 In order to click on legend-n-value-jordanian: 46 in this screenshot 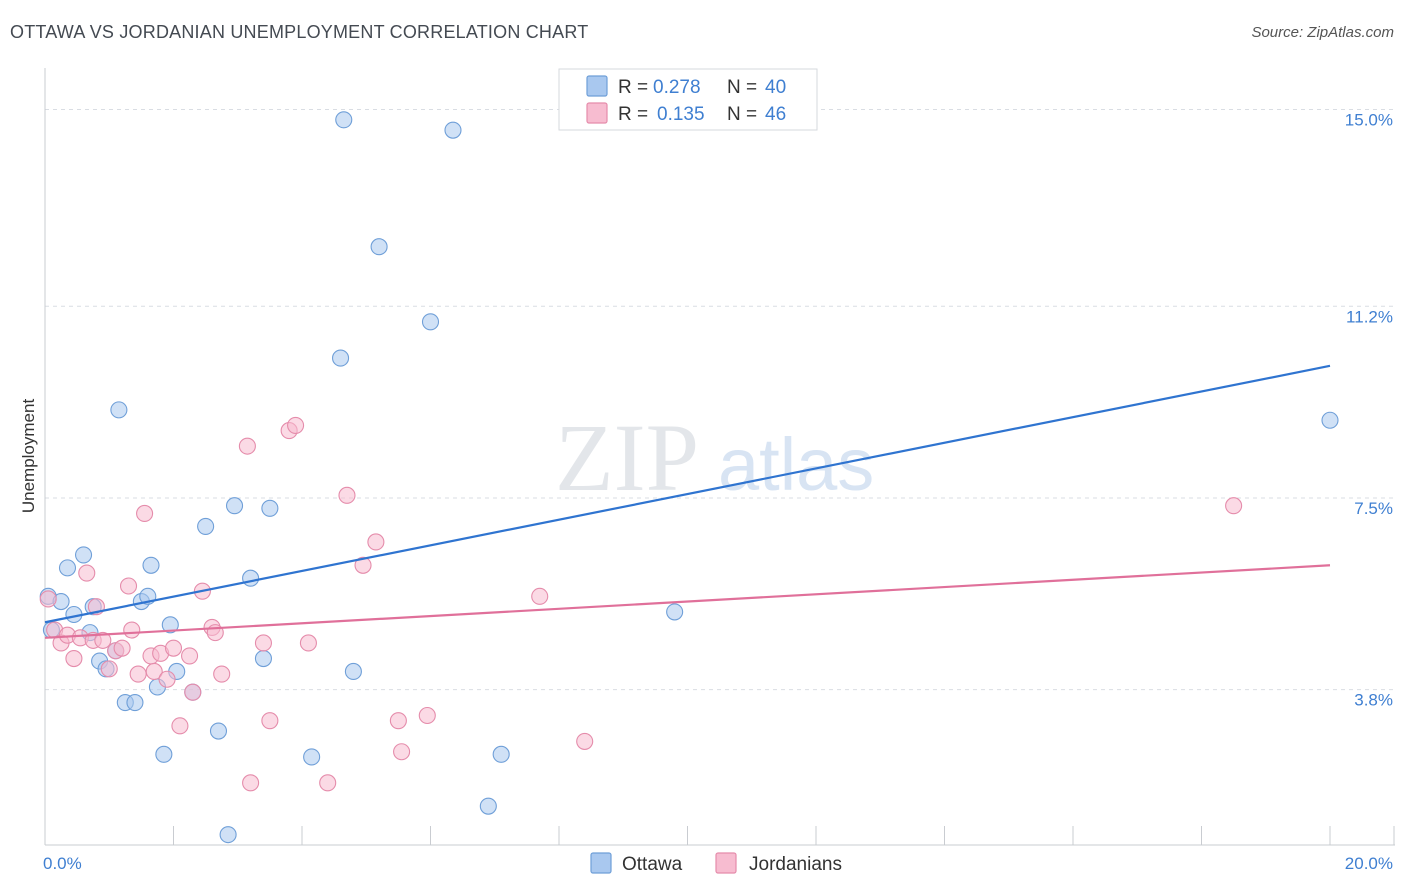, I will do `click(775, 114)`.